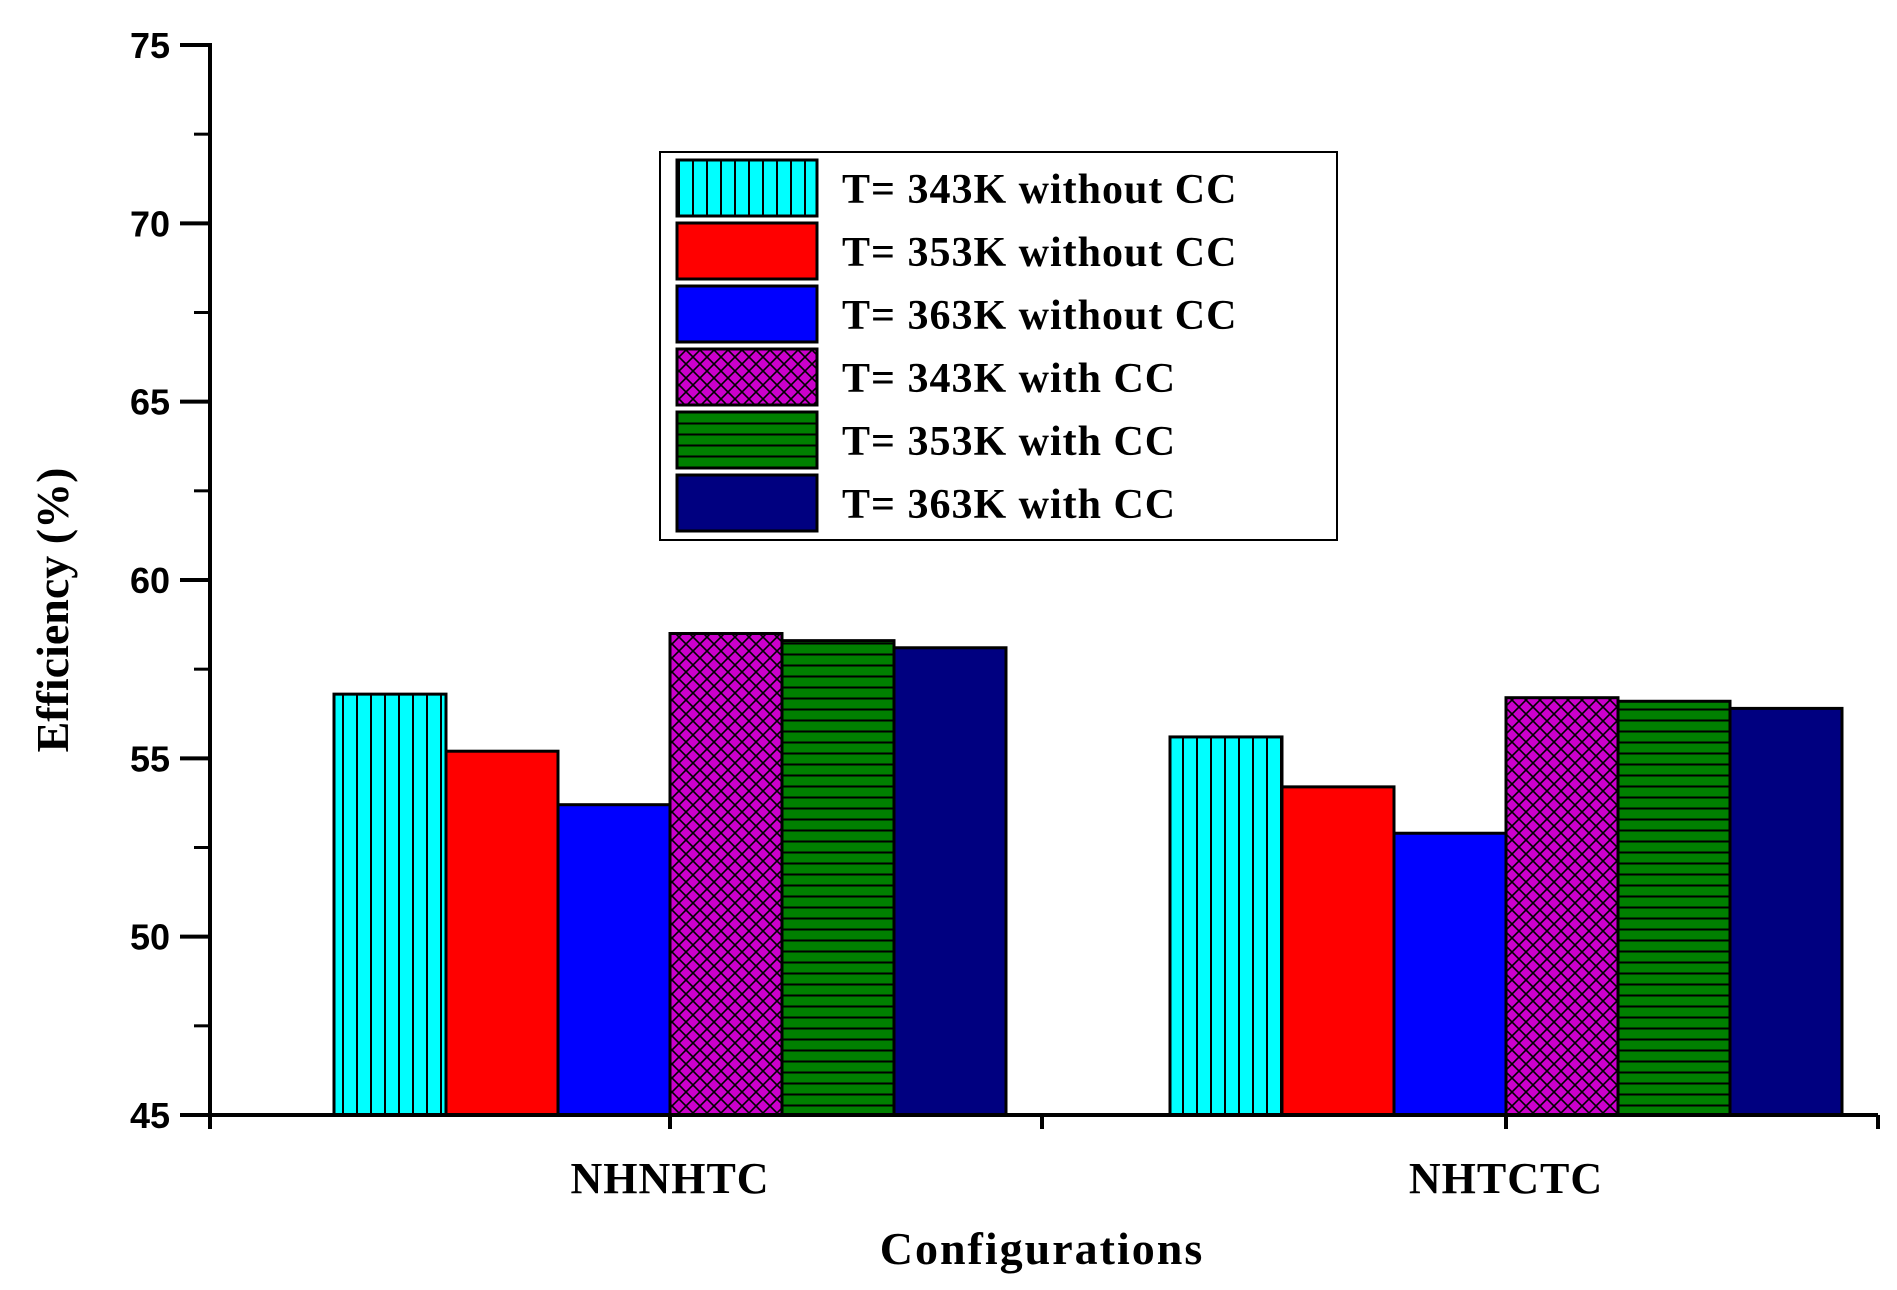  What do you see at coordinates (1009, 442) in the screenshot?
I see `legend-label-t-353k-with-cc: T= 353K with CC` at bounding box center [1009, 442].